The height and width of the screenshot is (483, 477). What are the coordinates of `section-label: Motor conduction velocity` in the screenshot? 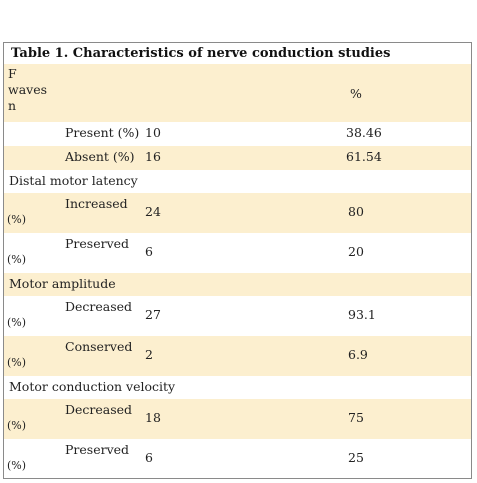 It's located at (92, 386).